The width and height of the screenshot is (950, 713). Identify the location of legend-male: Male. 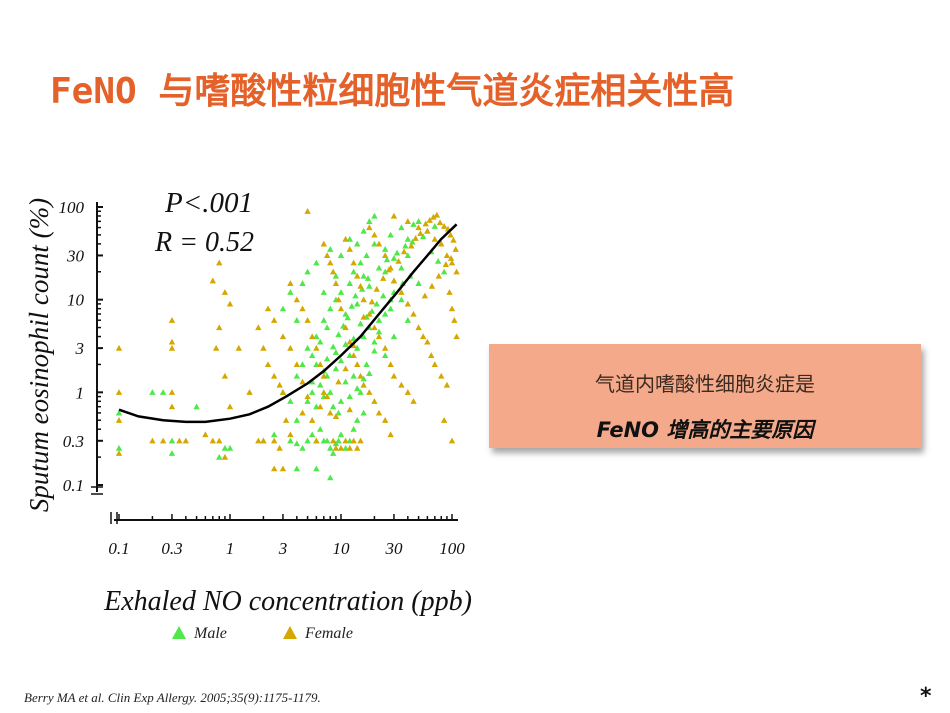
(199, 634).